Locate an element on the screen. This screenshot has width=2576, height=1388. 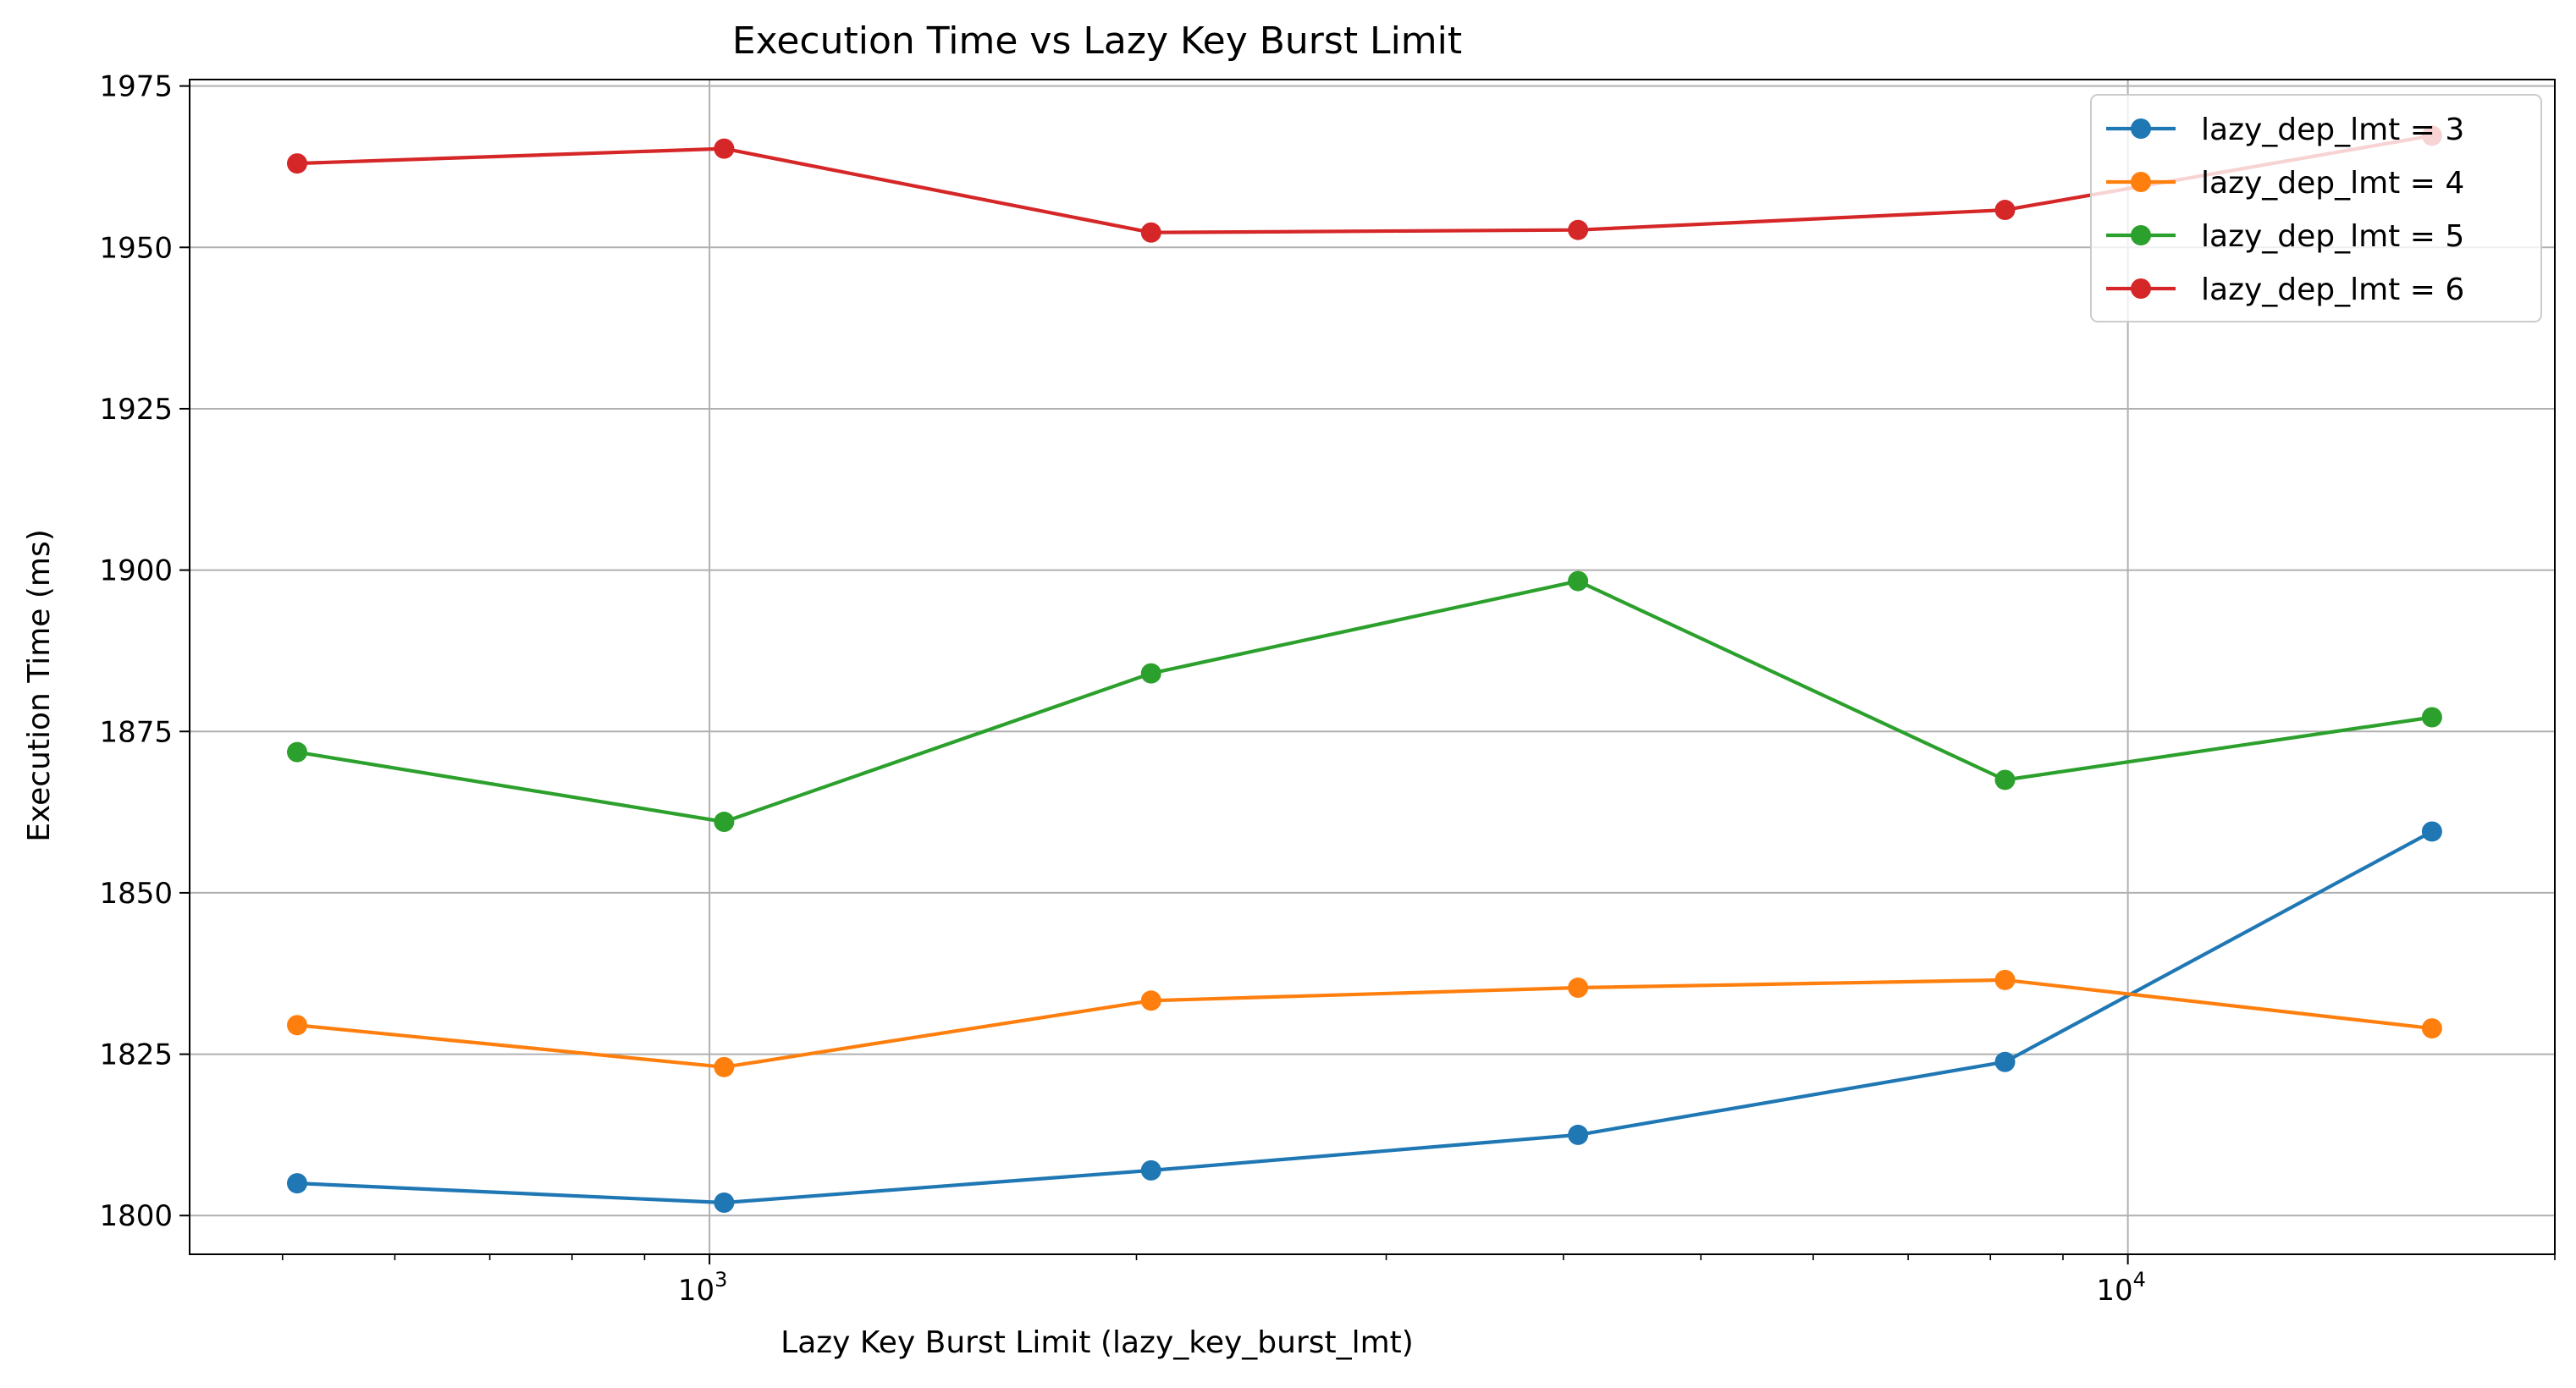
x-minor-ticks is located at coordinates (1419, 1257).